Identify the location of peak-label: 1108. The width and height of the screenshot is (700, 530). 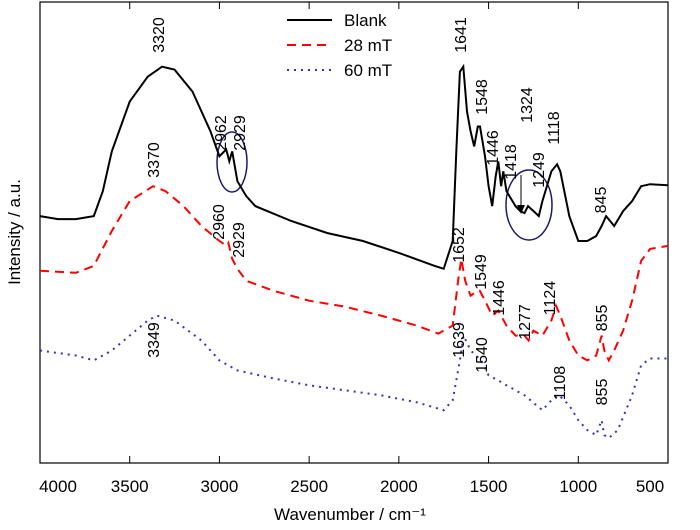
(560, 383).